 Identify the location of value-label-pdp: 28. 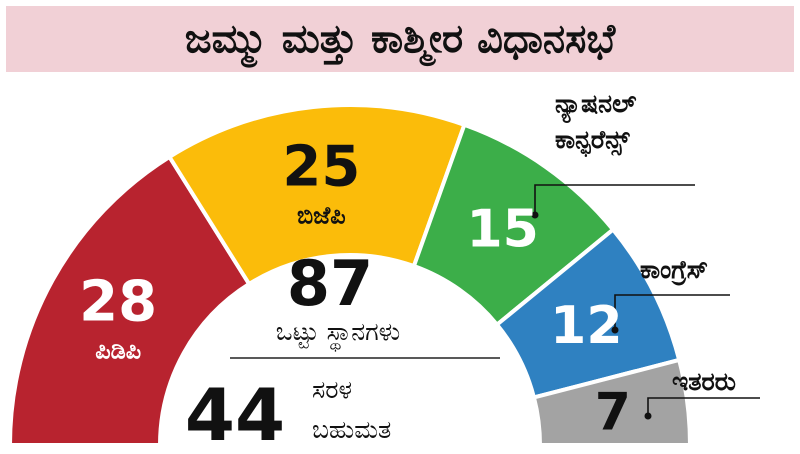
(118, 302).